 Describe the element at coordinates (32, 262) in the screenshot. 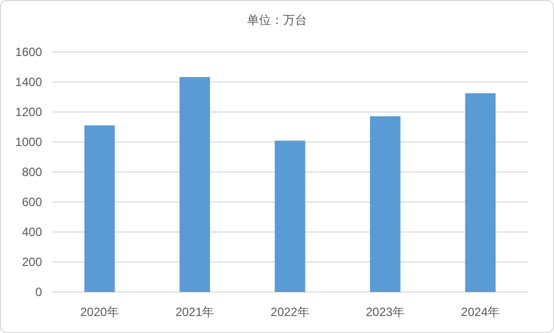

I see `y-tick-label: 200` at that location.